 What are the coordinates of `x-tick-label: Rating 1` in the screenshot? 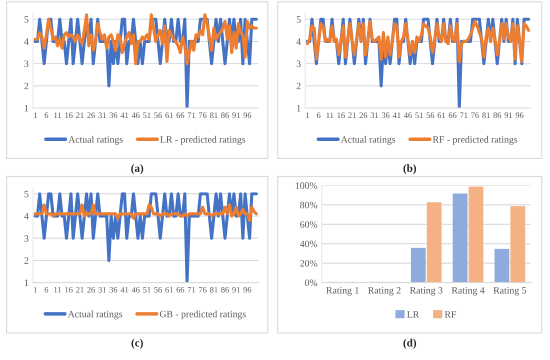 It's located at (342, 291).